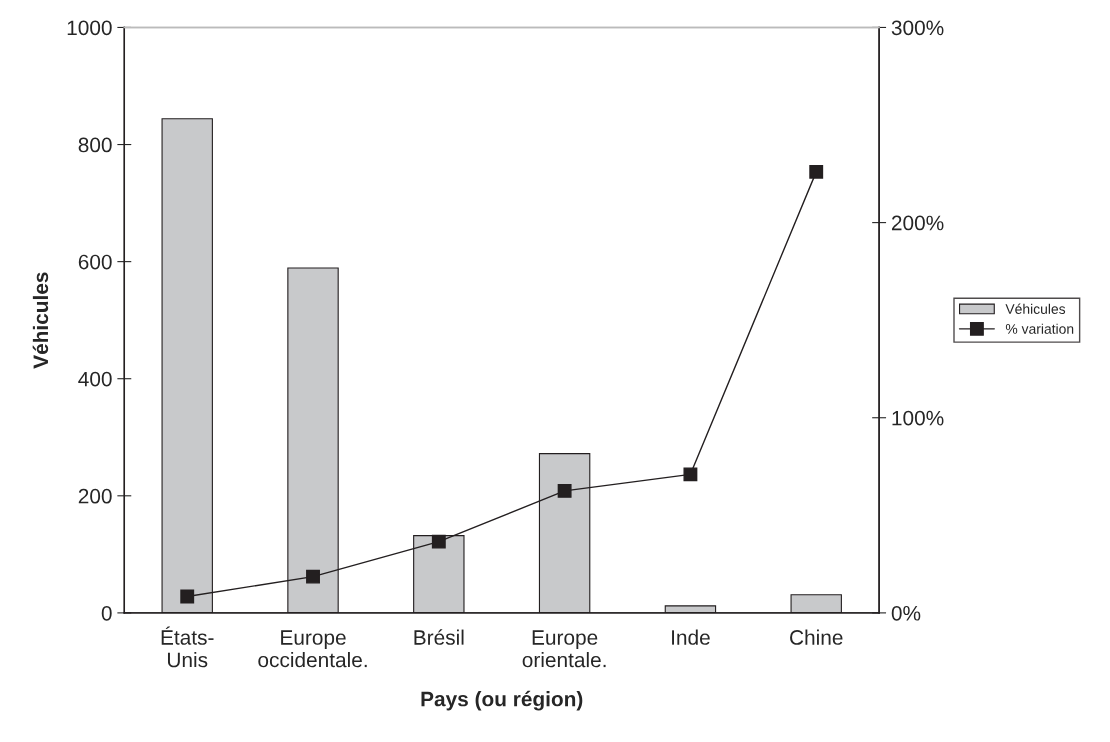 The image size is (1110, 742). What do you see at coordinates (816, 637) in the screenshot?
I see `x-tick-label: Chine` at bounding box center [816, 637].